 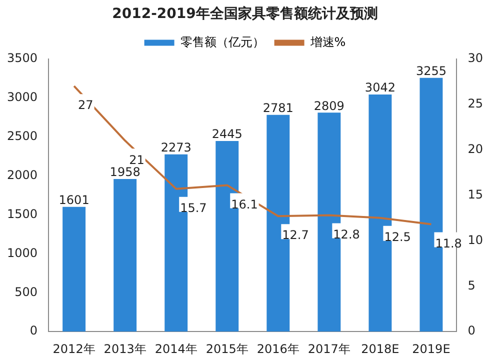 I want to click on y2-tick-label: 5, so click(x=472, y=285).